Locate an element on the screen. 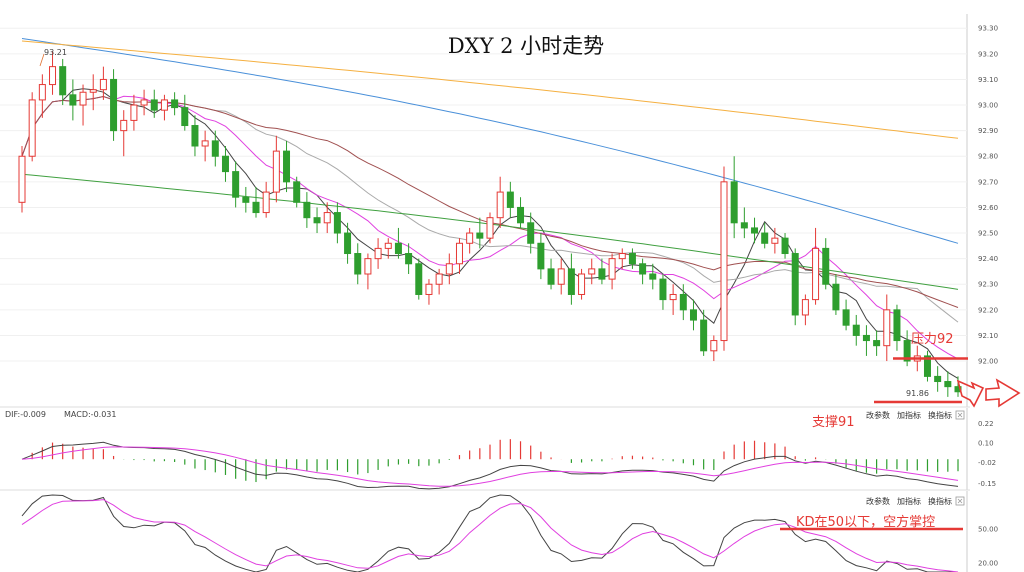  kd-d-line is located at coordinates (490, 535).